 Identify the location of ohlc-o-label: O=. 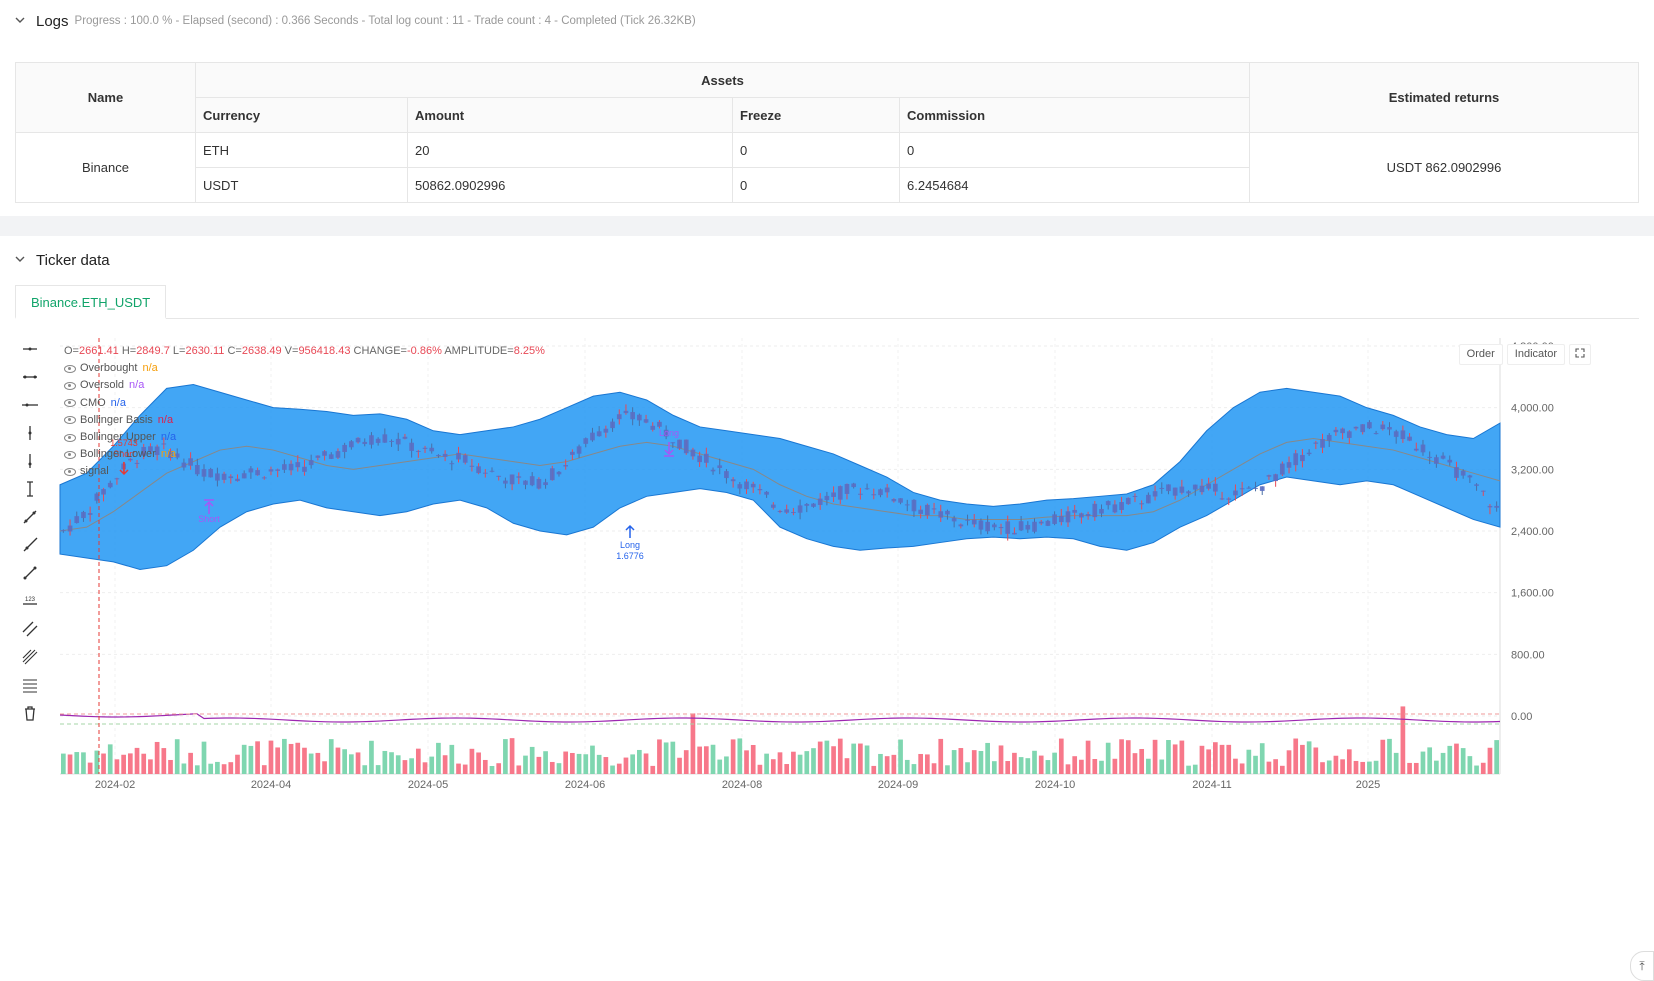
(71, 351).